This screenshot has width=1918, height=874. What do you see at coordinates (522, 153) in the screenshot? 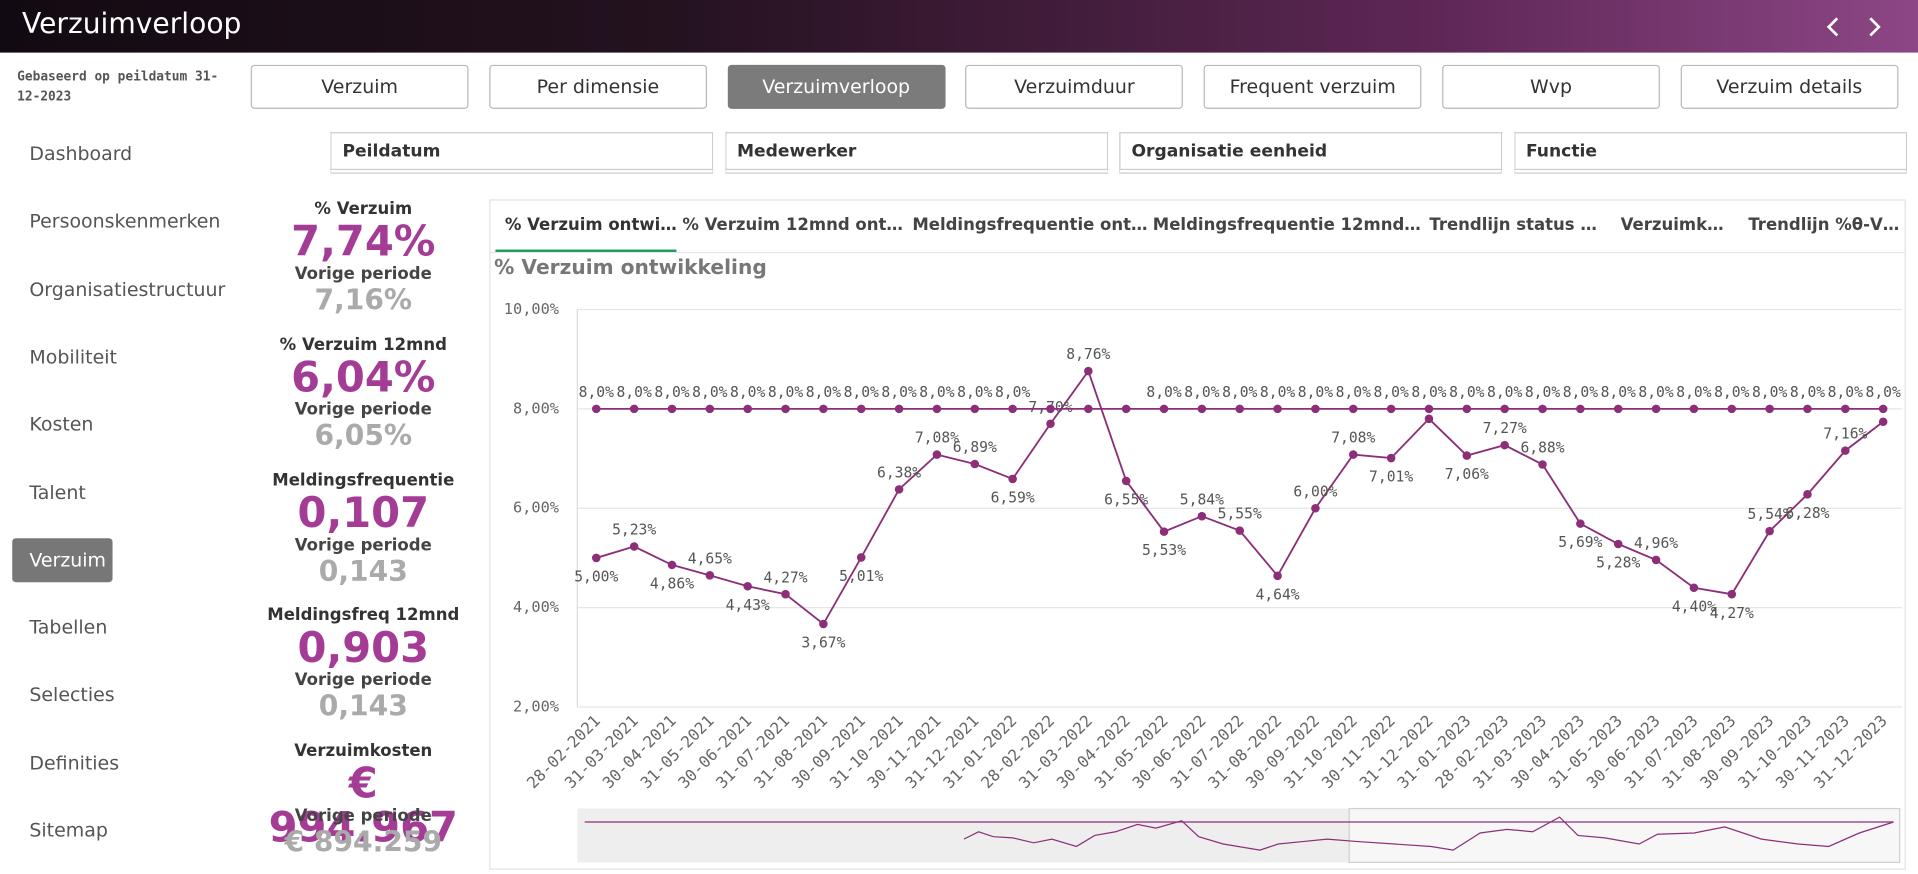
I see `filter-box: Peildatum` at bounding box center [522, 153].